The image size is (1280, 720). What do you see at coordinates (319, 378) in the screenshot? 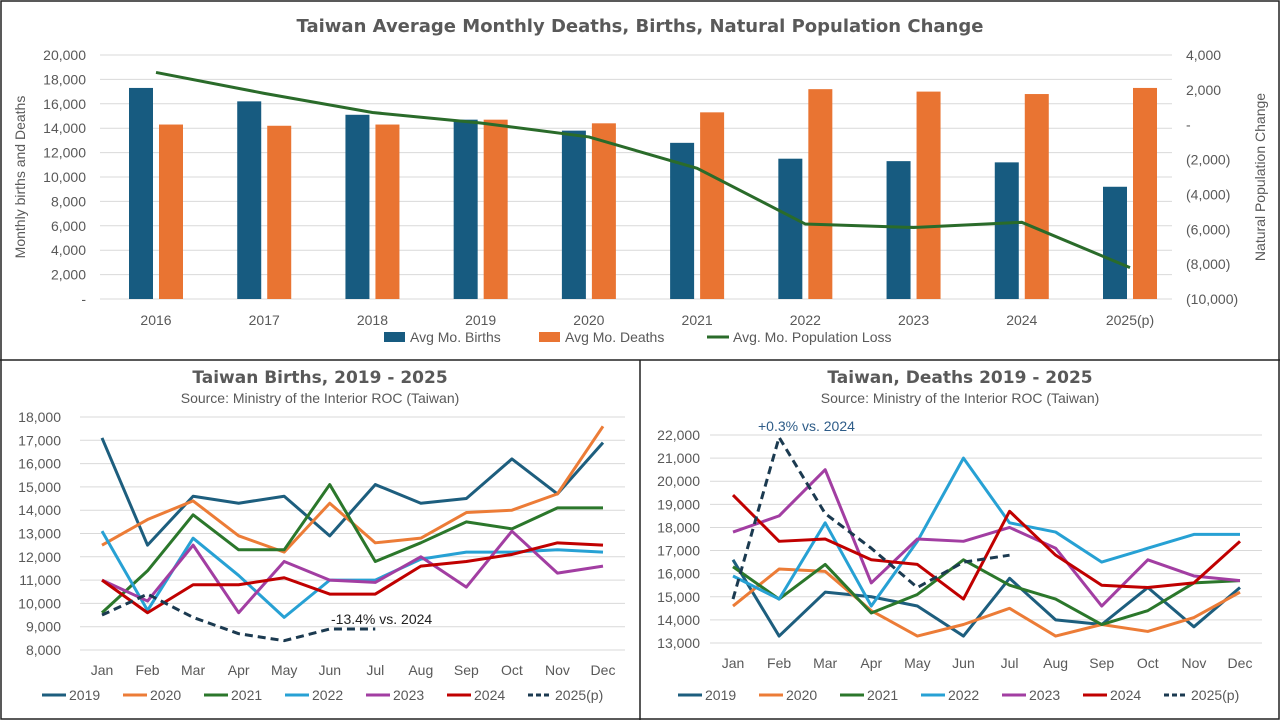
I see `chart-title: Taiwan Births, 2019 - 2025` at bounding box center [319, 378].